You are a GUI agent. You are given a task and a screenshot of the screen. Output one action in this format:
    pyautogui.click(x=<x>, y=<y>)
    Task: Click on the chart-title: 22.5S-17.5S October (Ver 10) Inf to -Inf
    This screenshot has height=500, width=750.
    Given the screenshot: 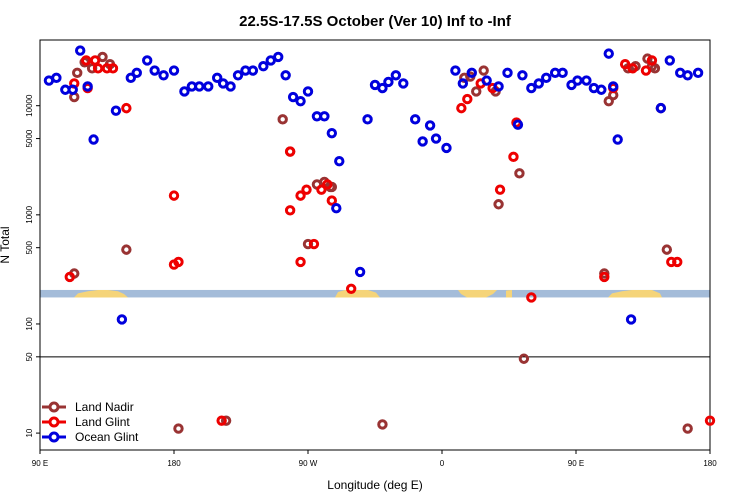 What is the action you would take?
    pyautogui.click(x=375, y=21)
    